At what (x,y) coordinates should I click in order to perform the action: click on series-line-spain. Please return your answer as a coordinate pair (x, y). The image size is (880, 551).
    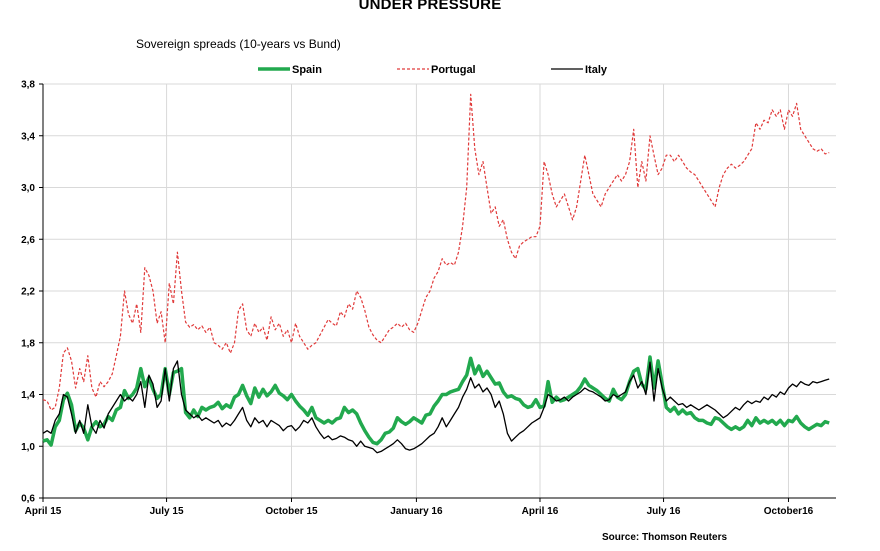
    Looking at the image, I should click on (436, 401).